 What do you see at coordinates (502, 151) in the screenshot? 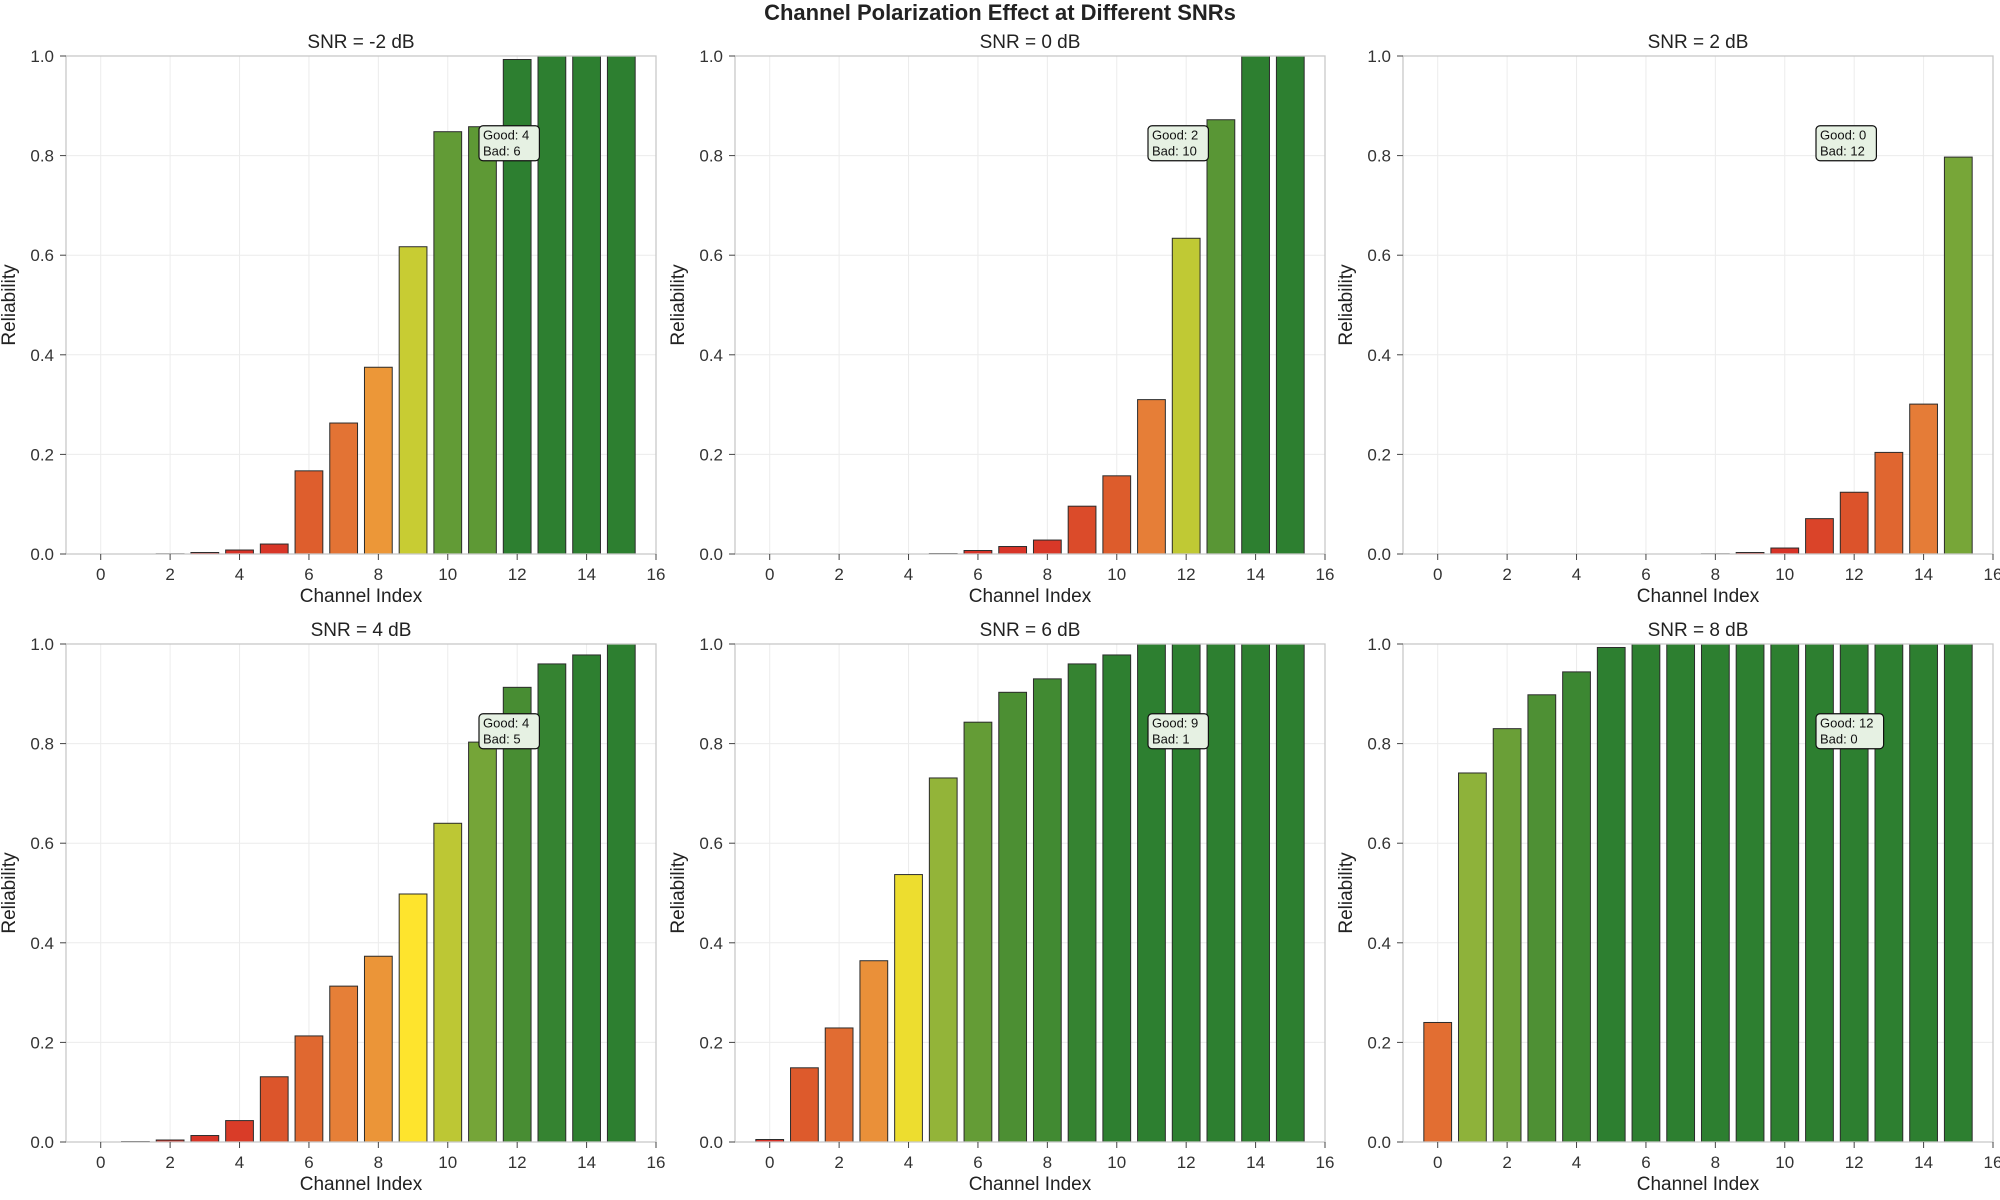
I see `annotation-text: Bad: 6` at bounding box center [502, 151].